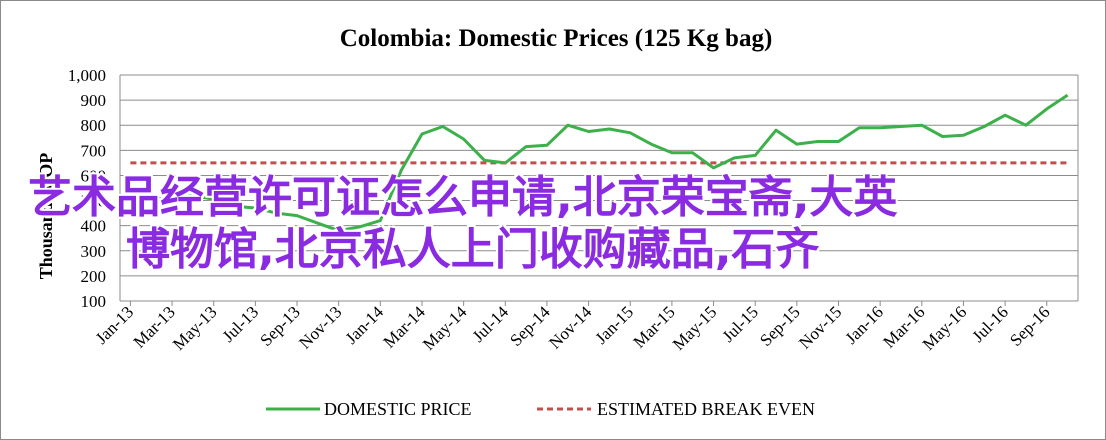 The width and height of the screenshot is (1106, 440). What do you see at coordinates (491, 324) in the screenshot?
I see `x-tick-label: Jul-14` at bounding box center [491, 324].